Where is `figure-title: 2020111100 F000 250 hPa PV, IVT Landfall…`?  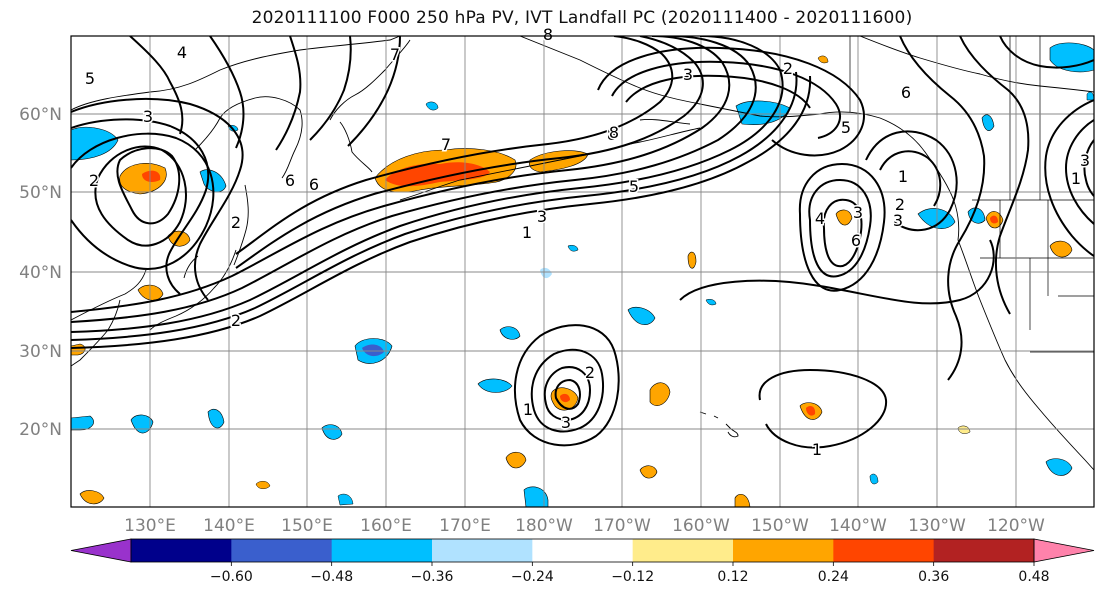
figure-title: 2020111100 F000 250 hPa PV, IVT Landfall… is located at coordinates (582, 18).